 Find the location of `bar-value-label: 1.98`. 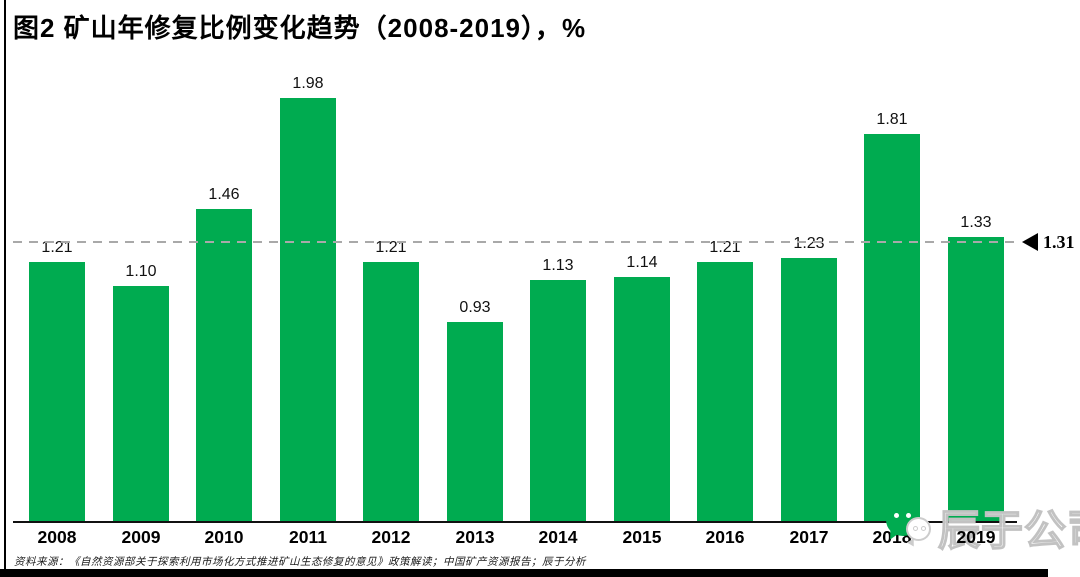

bar-value-label: 1.98 is located at coordinates (308, 83).